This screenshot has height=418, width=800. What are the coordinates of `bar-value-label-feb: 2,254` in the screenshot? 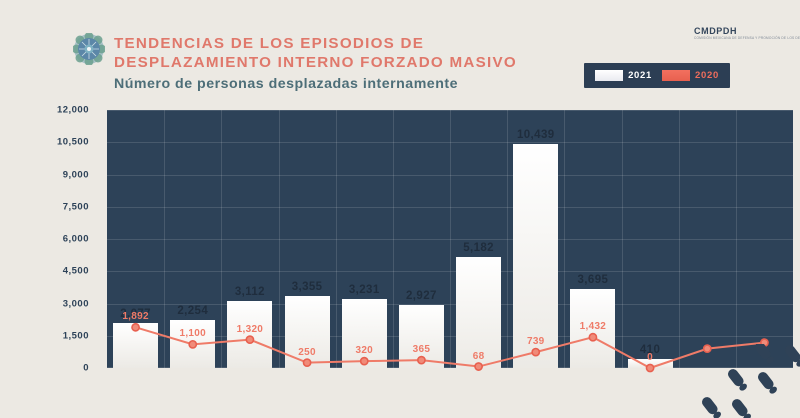 It's located at (193, 310).